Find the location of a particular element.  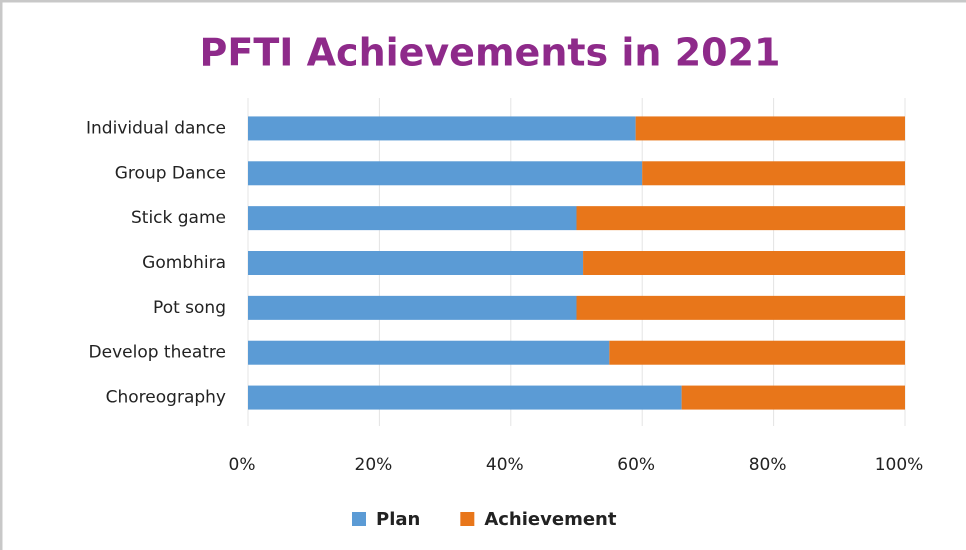

y-tick-label: Develop theatre is located at coordinates (157, 353).